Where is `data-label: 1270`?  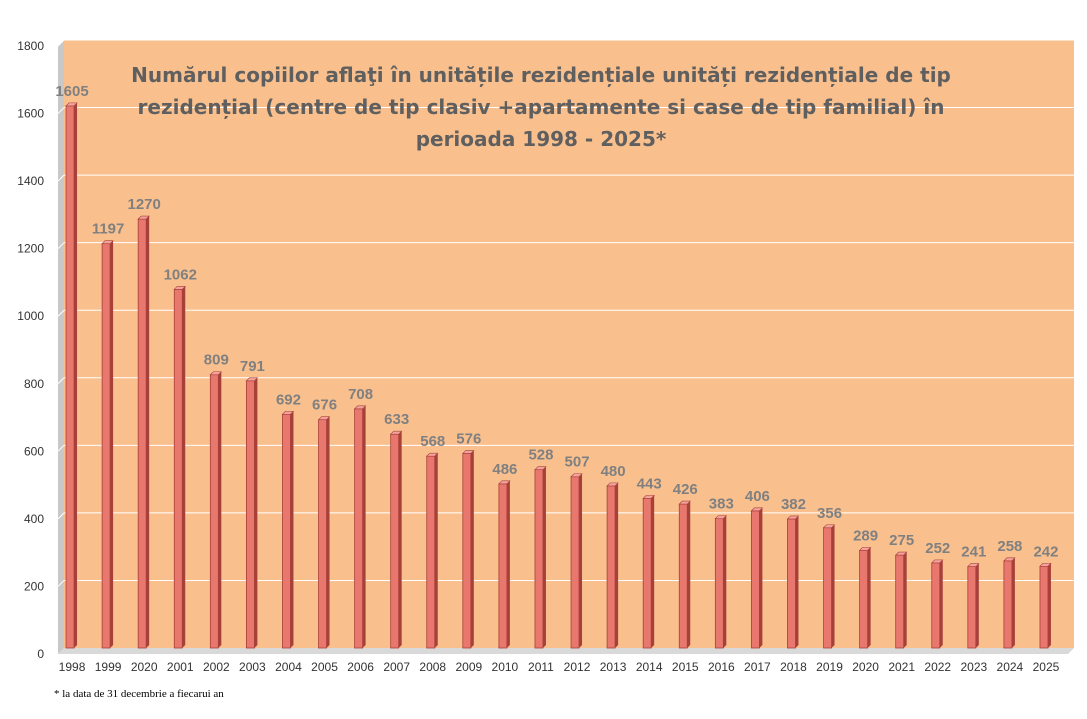
data-label: 1270 is located at coordinates (143, 204).